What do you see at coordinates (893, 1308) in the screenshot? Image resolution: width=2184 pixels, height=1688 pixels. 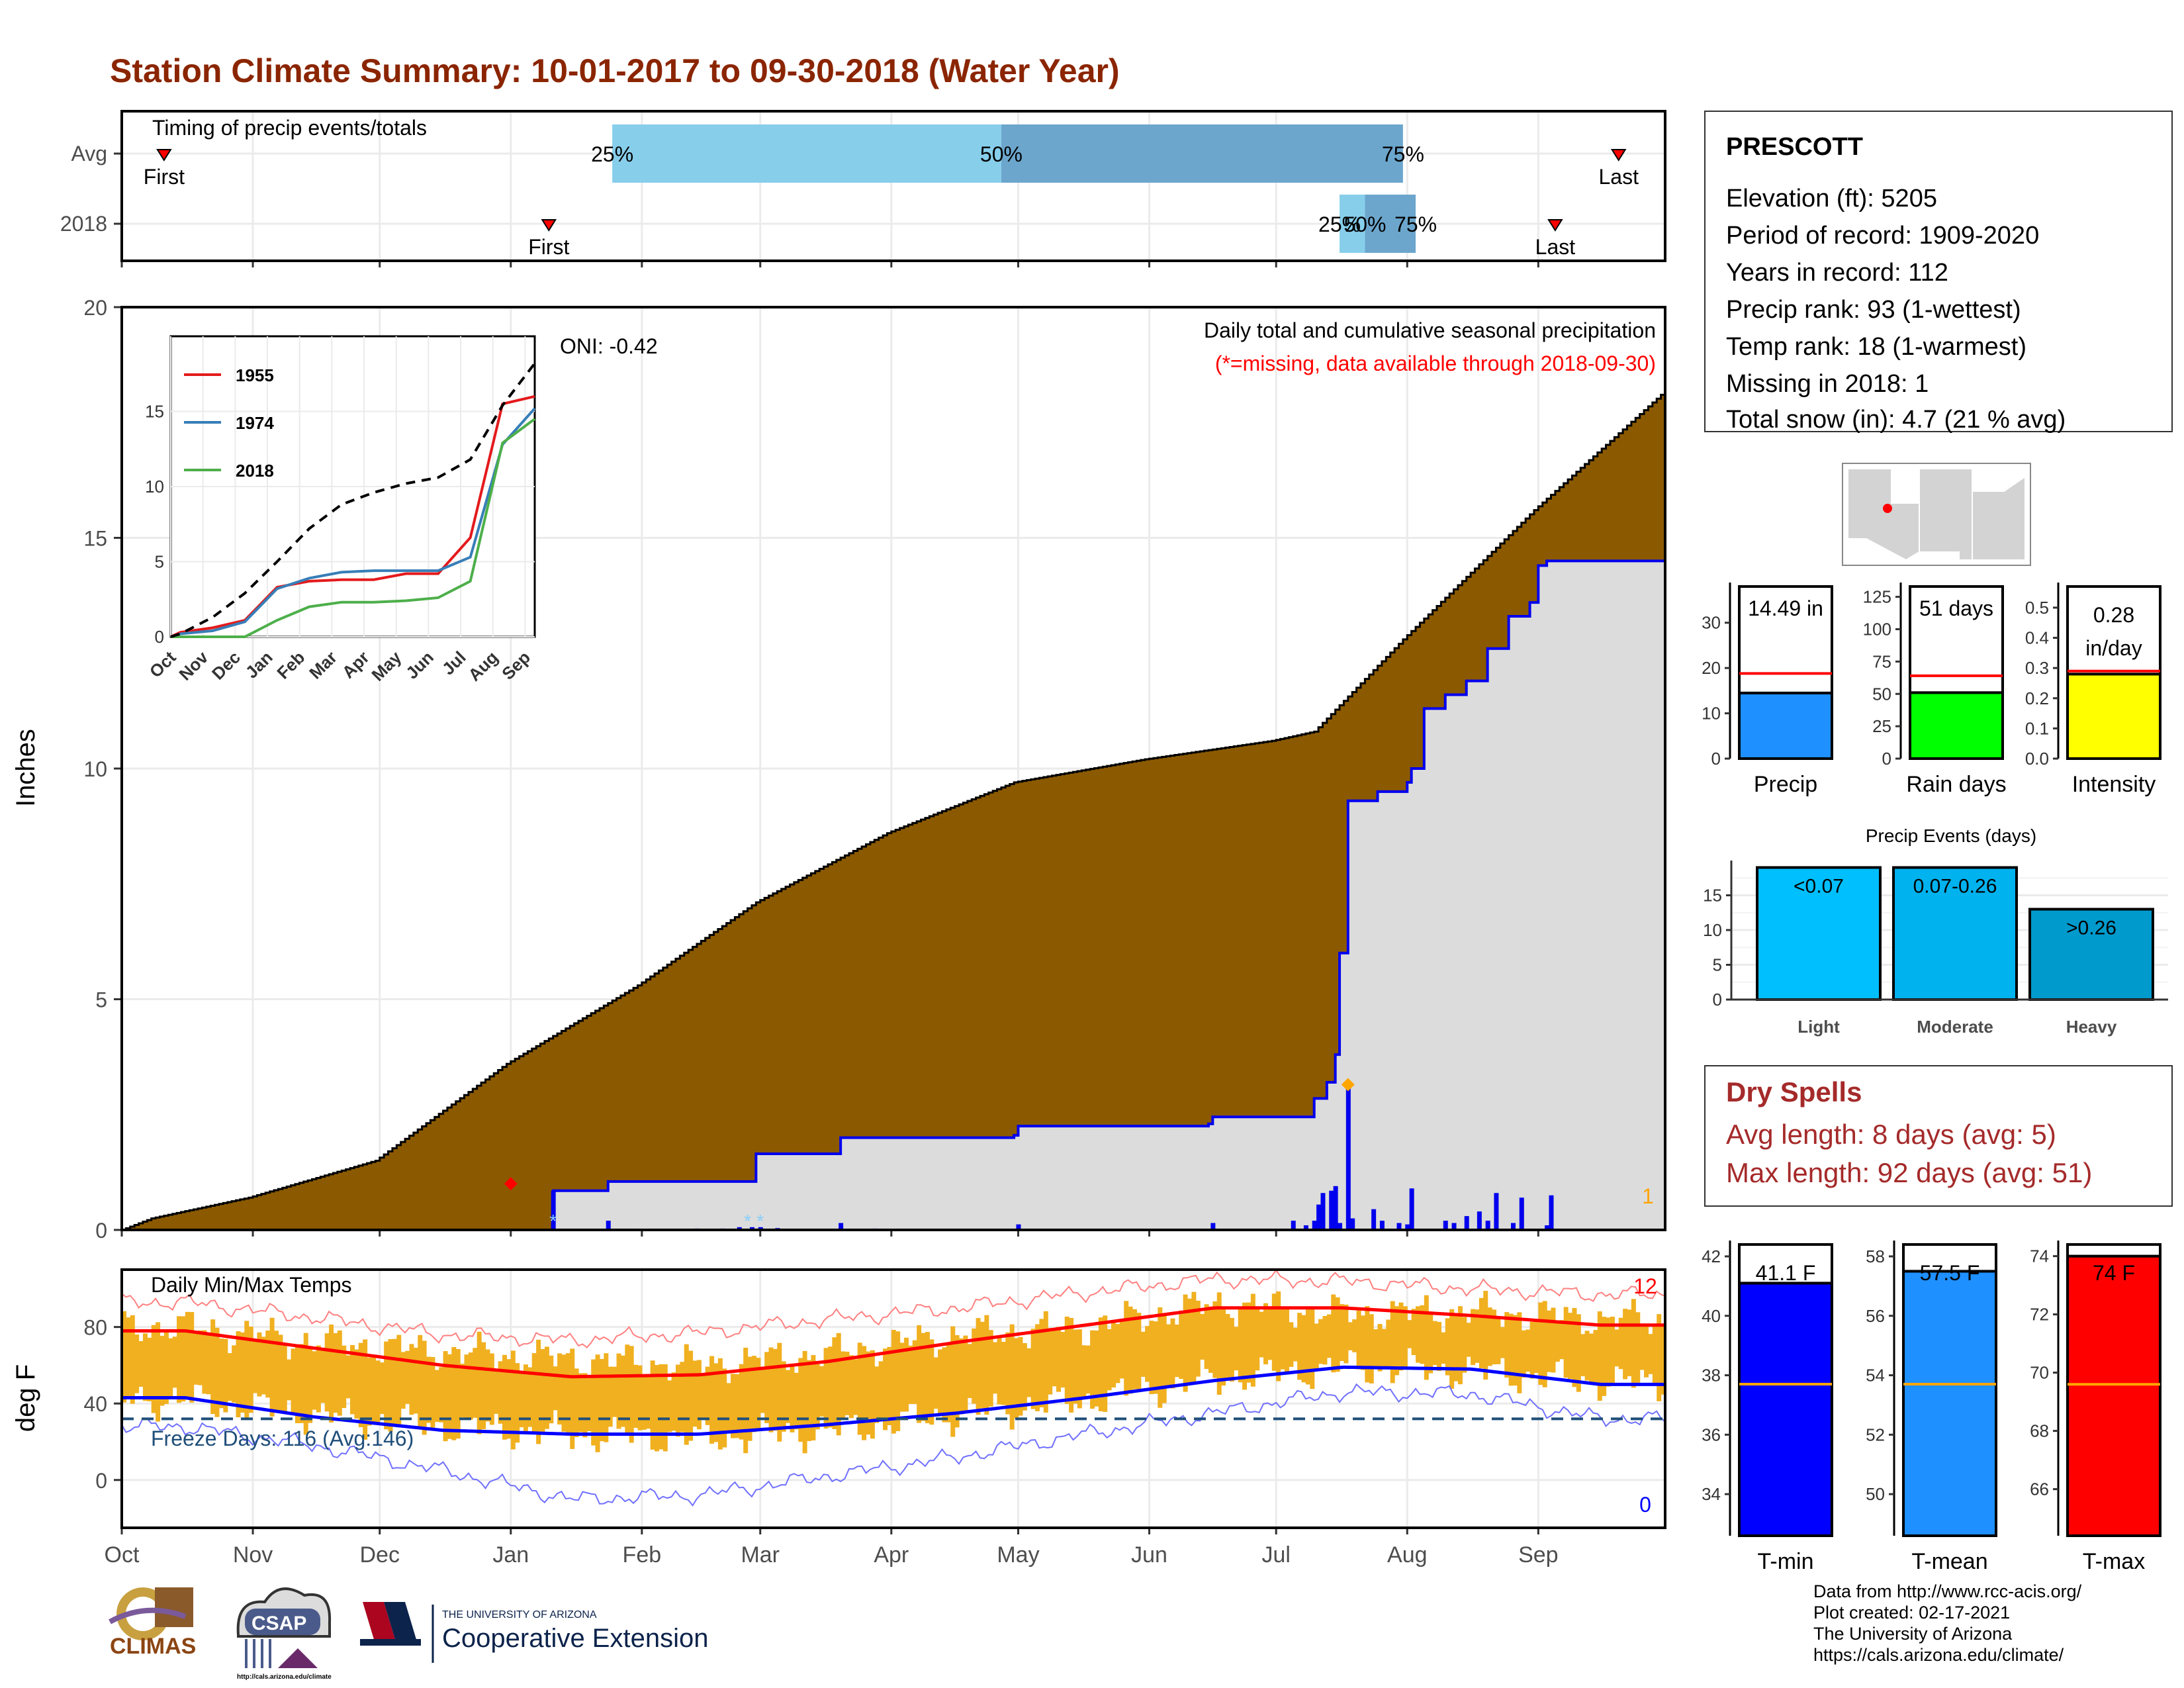 I see `record-max-line` at bounding box center [893, 1308].